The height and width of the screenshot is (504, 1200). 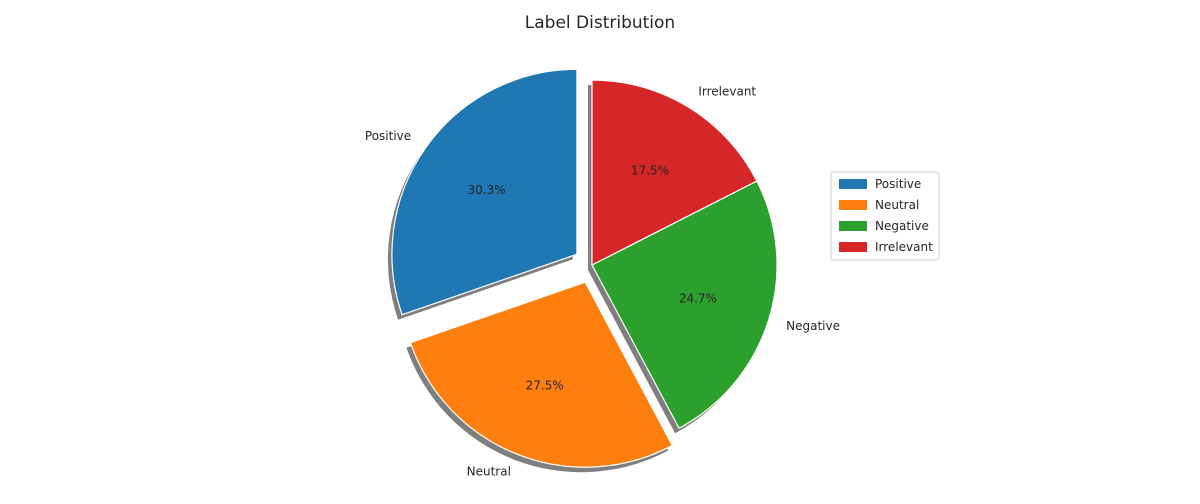 What do you see at coordinates (853, 247) in the screenshot?
I see `legend-swatch-irrelevant` at bounding box center [853, 247].